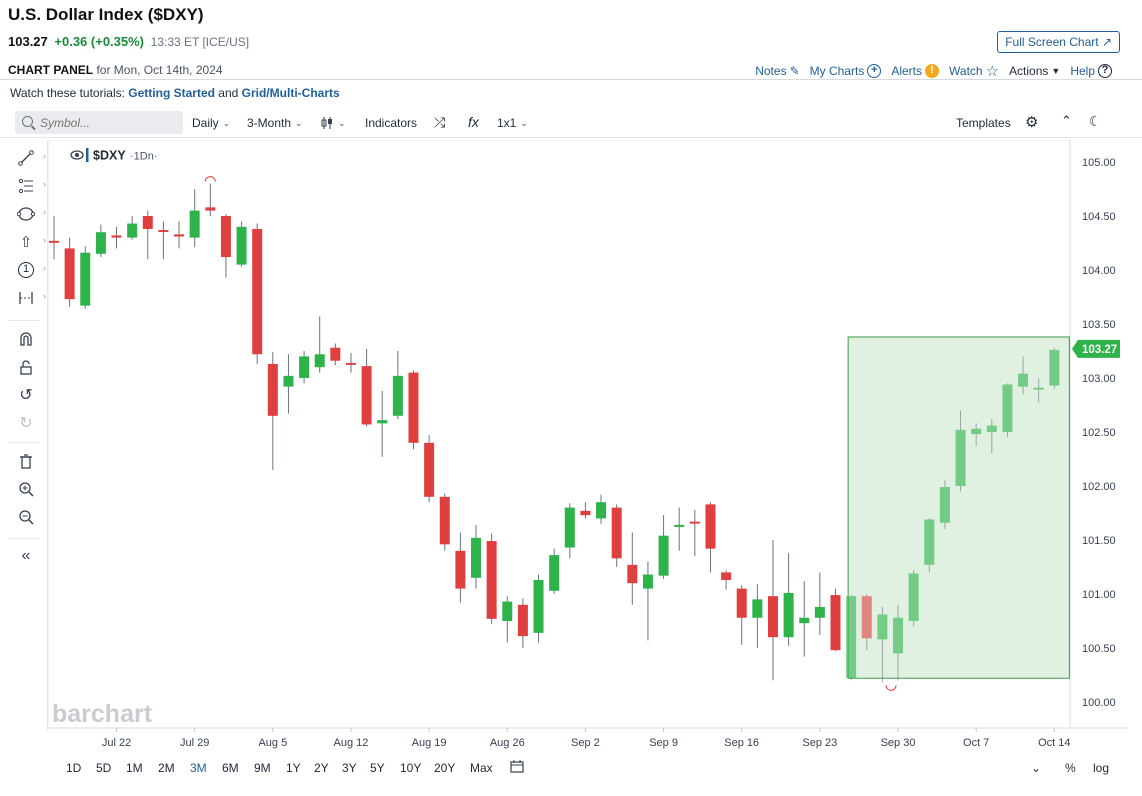 The width and height of the screenshot is (1142, 796). What do you see at coordinates (1066, 120) in the screenshot?
I see `collapse-up-icon: ⌃` at bounding box center [1066, 120].